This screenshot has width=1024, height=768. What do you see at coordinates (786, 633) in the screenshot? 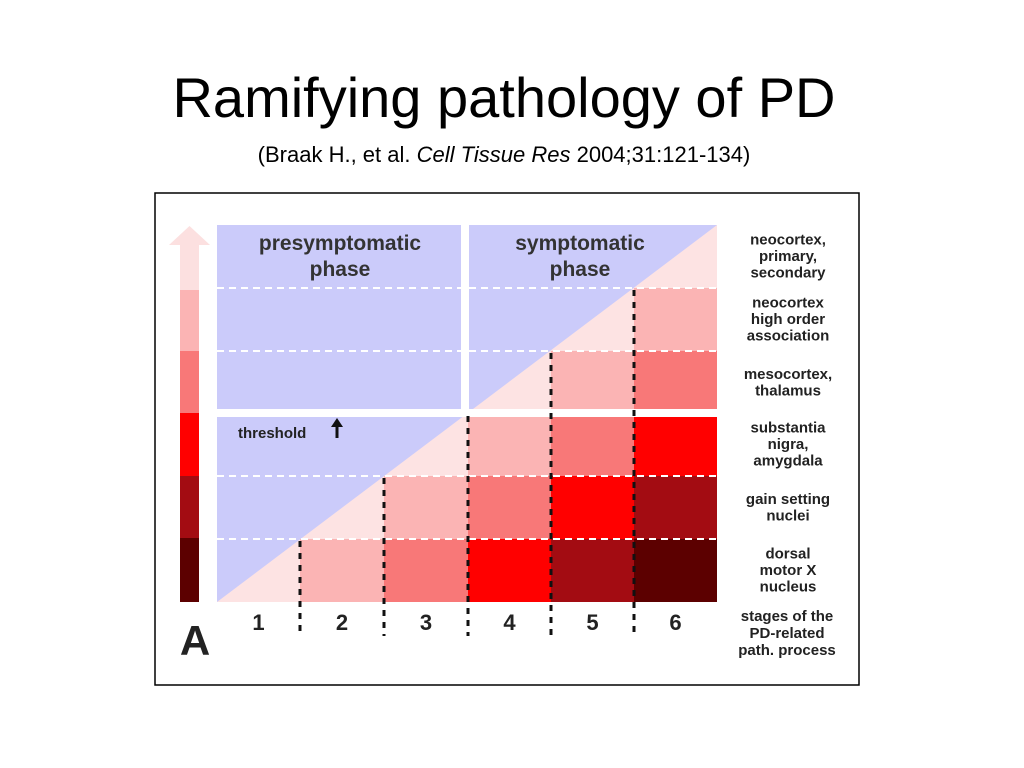
I see `stages-caption: PD-related` at bounding box center [786, 633].